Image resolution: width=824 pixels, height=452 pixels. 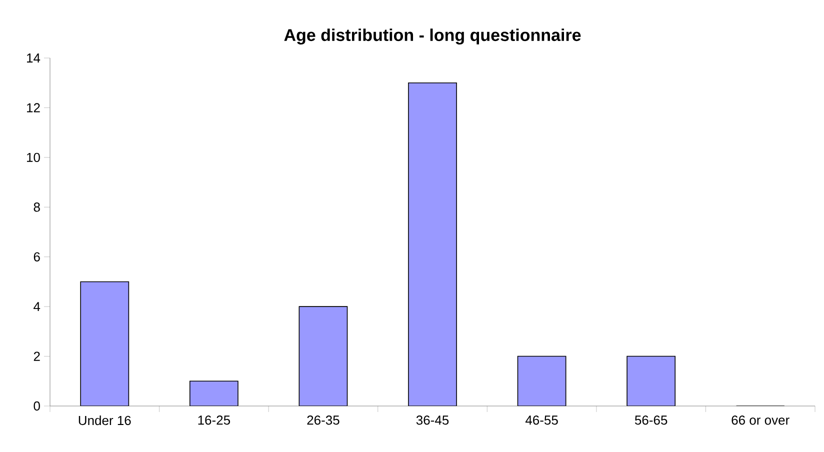 I want to click on x-tick-label: 56-65, so click(x=651, y=420).